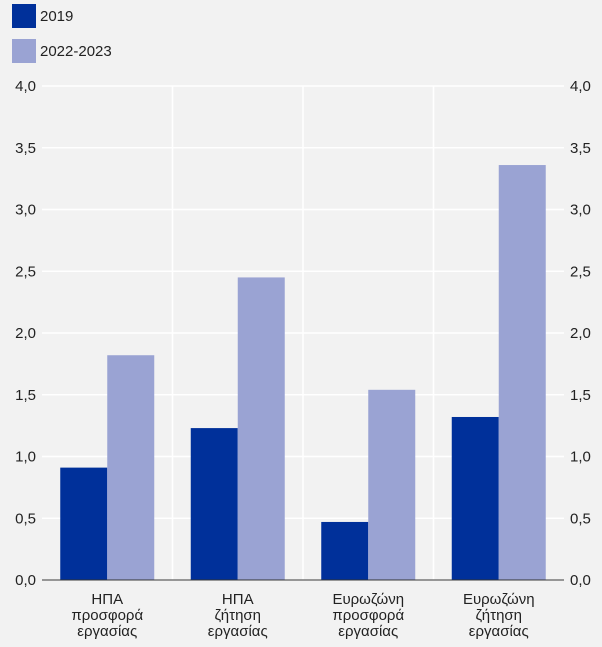 The width and height of the screenshot is (602, 647). Describe the element at coordinates (580, 210) in the screenshot. I see `y-tick-label-right: 3,0` at that location.